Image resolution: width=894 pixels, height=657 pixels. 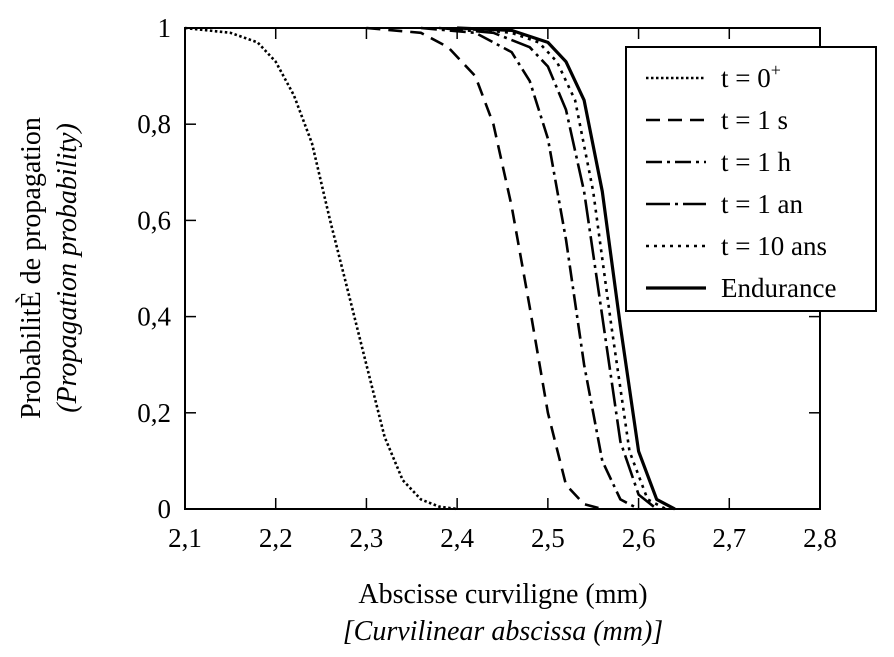 I want to click on x-tick-label: 2,4, so click(x=457, y=538).